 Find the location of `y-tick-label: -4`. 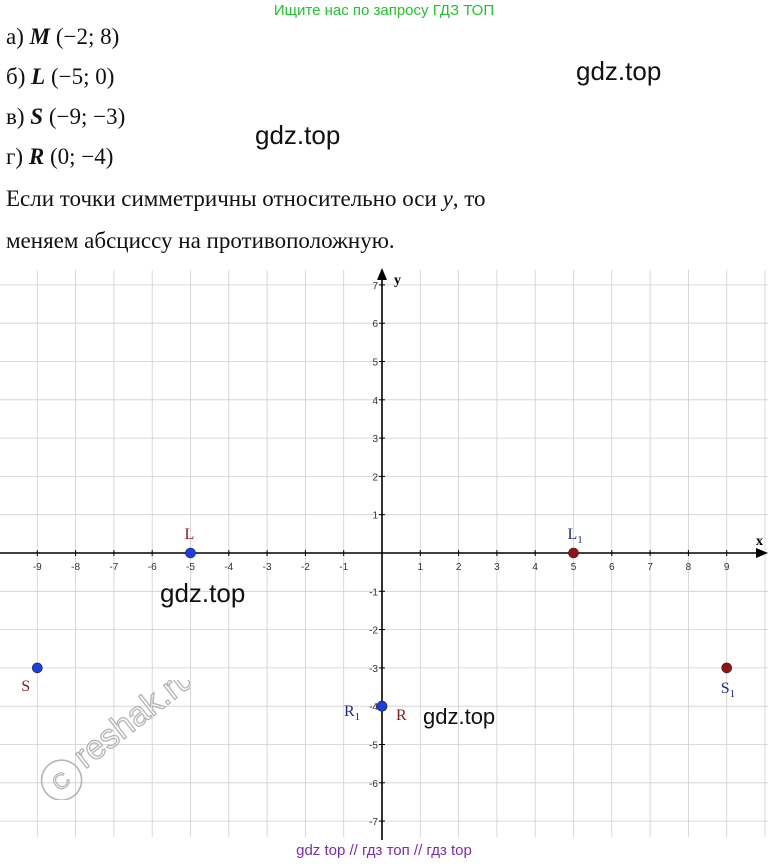

y-tick-label: -4 is located at coordinates (373, 707).